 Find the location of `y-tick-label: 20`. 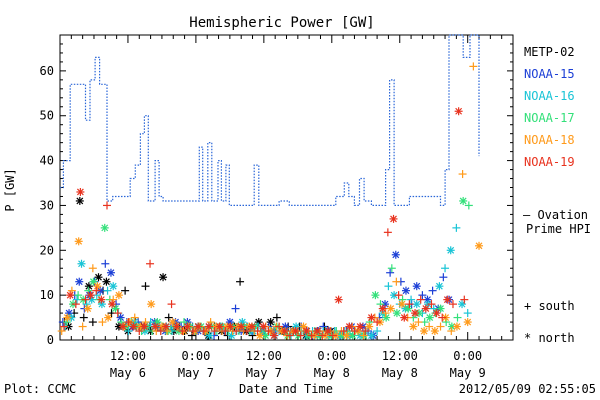

y-tick-label: 20 is located at coordinates (47, 250).